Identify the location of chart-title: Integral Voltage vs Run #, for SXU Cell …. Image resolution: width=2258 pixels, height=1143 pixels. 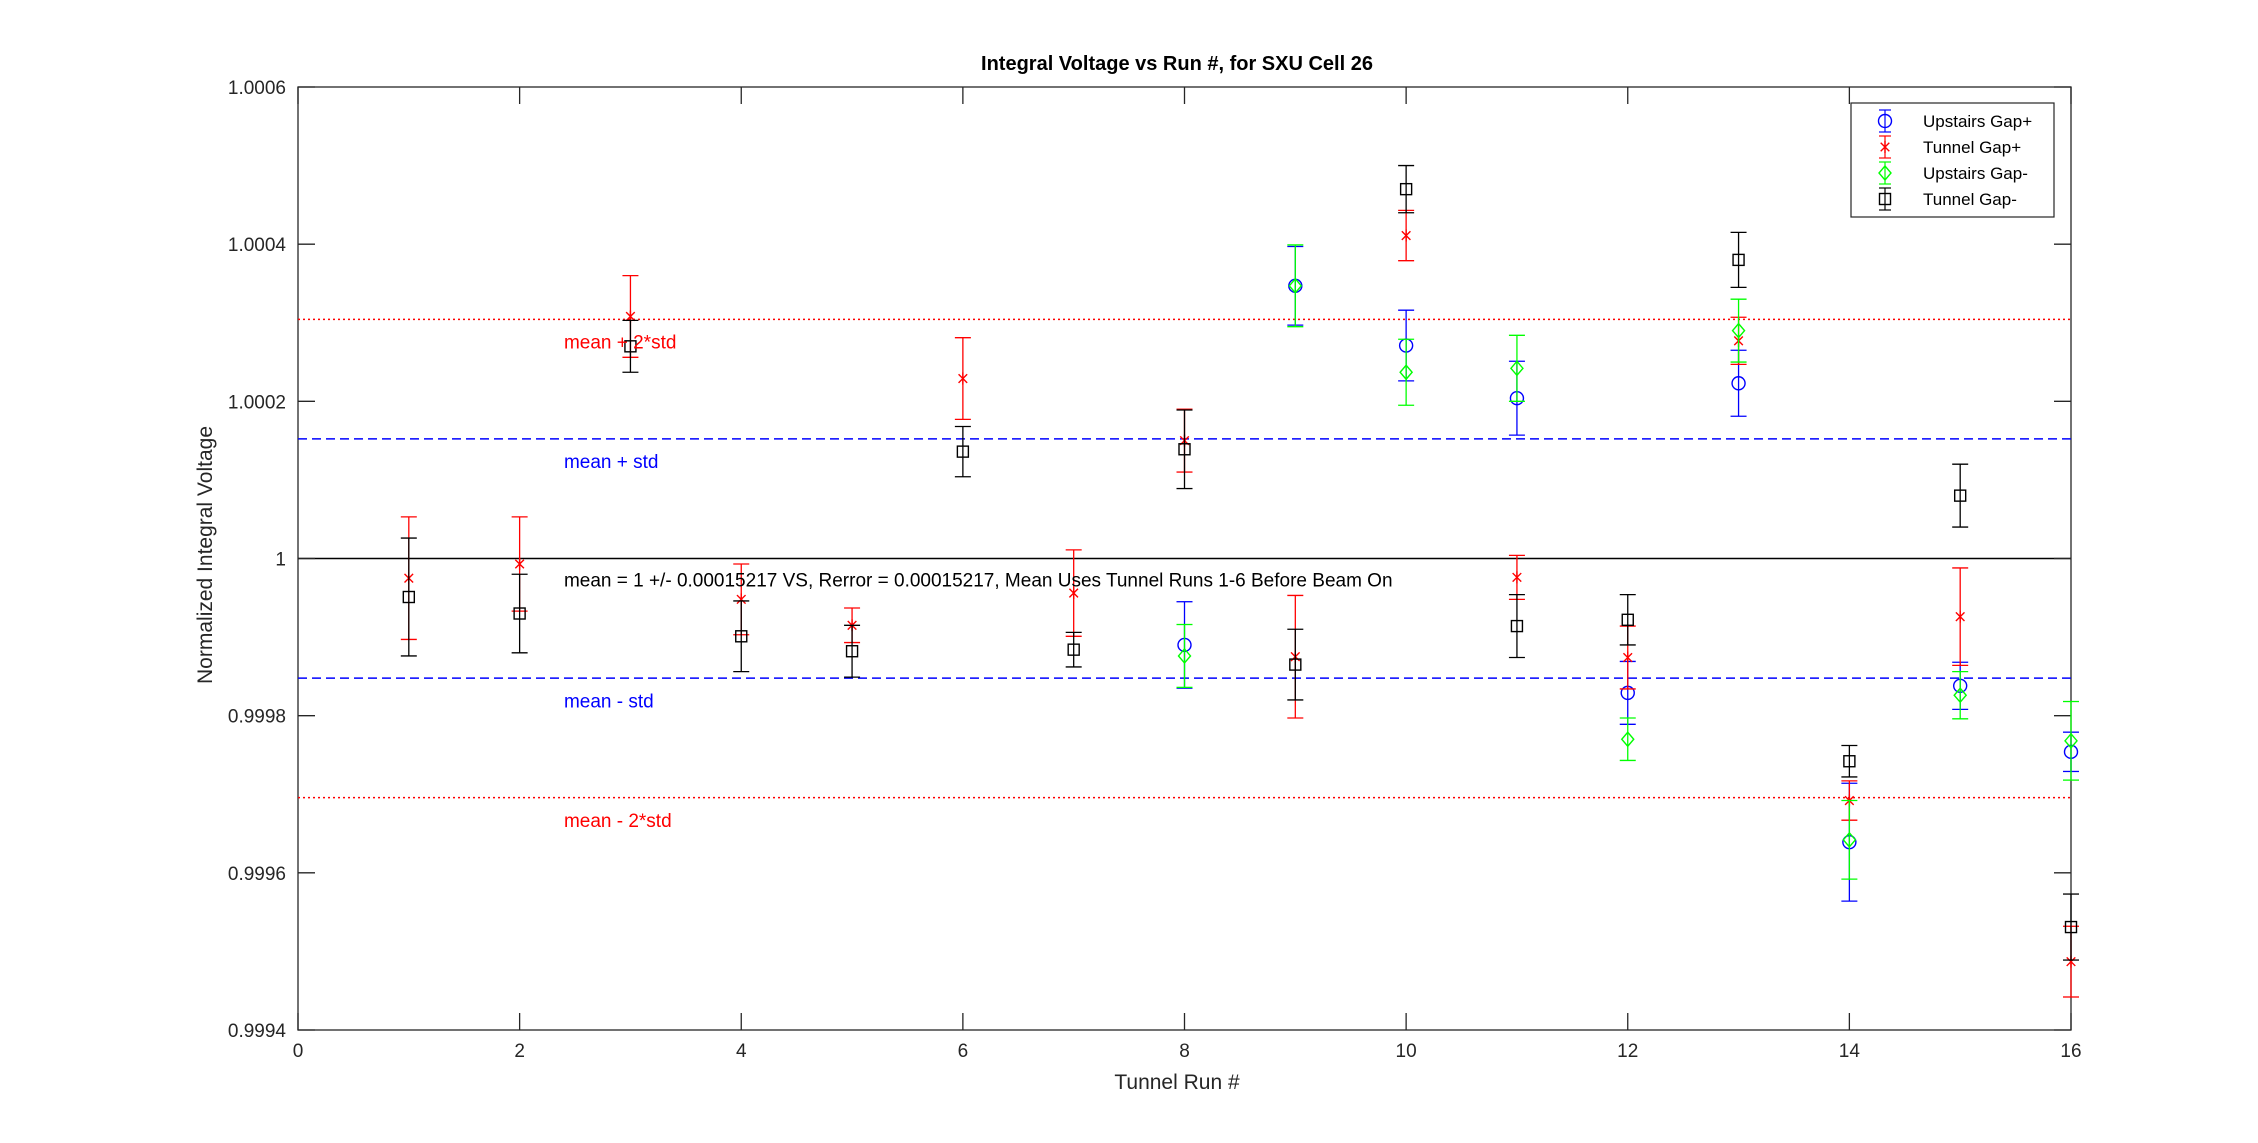
(1177, 64).